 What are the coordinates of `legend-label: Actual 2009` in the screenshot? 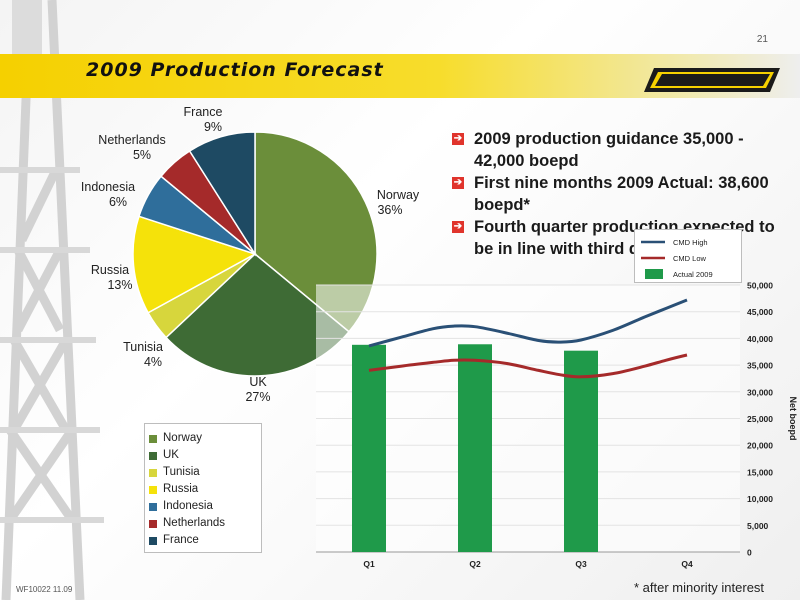 It's located at (693, 274).